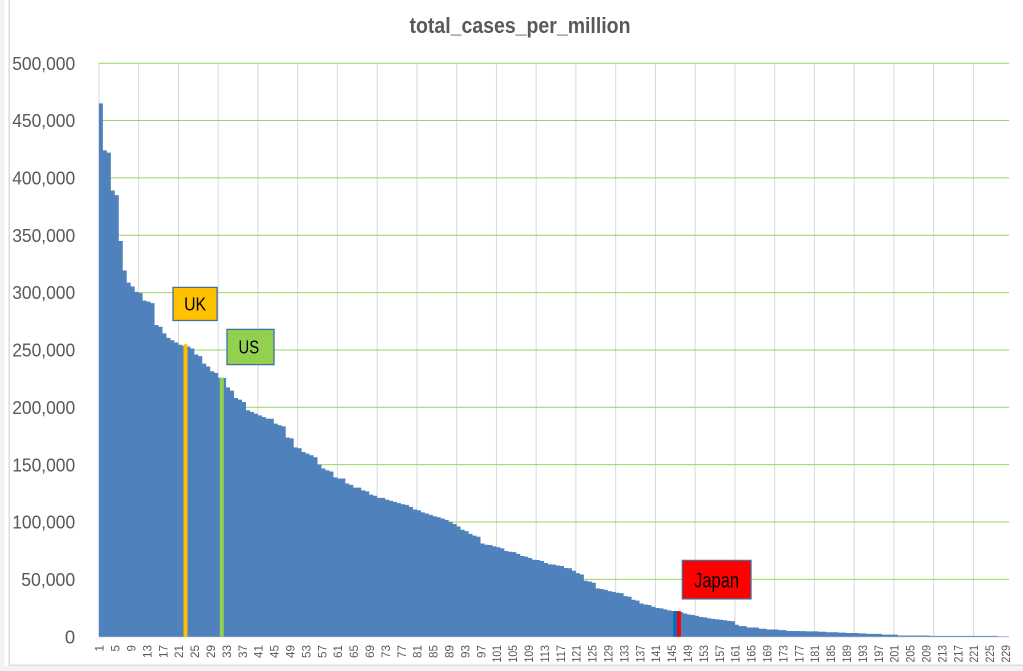 This screenshot has width=1023, height=671. I want to click on svg-text: 205, so click(912, 654).